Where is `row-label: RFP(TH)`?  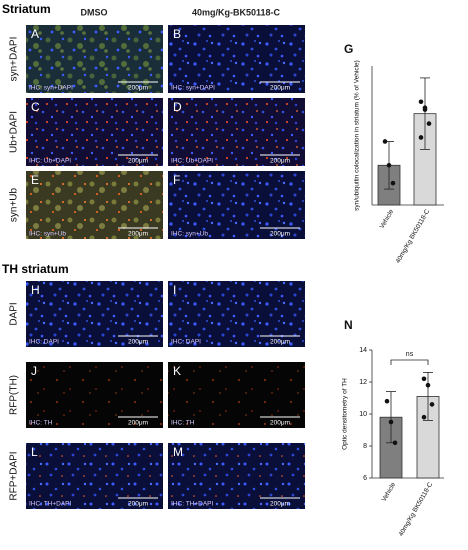 row-label: RFP(TH) is located at coordinates (14, 395).